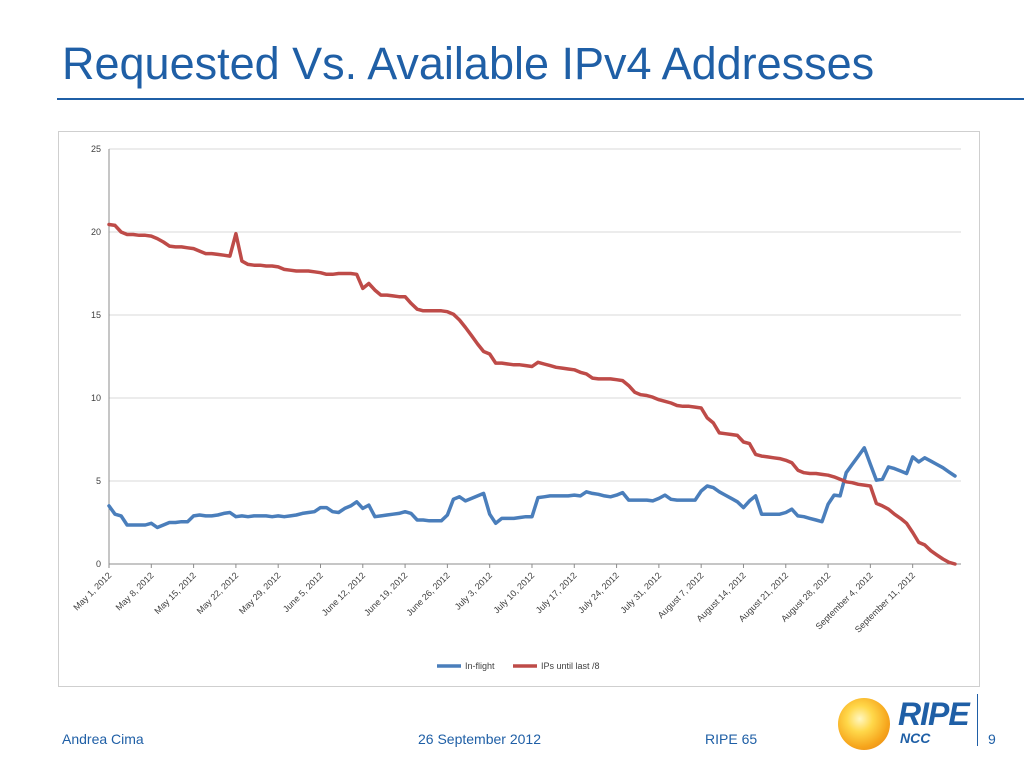 This screenshot has width=1024, height=768. What do you see at coordinates (260, 593) in the screenshot?
I see `x-tick-label: May 29, 2012` at bounding box center [260, 593].